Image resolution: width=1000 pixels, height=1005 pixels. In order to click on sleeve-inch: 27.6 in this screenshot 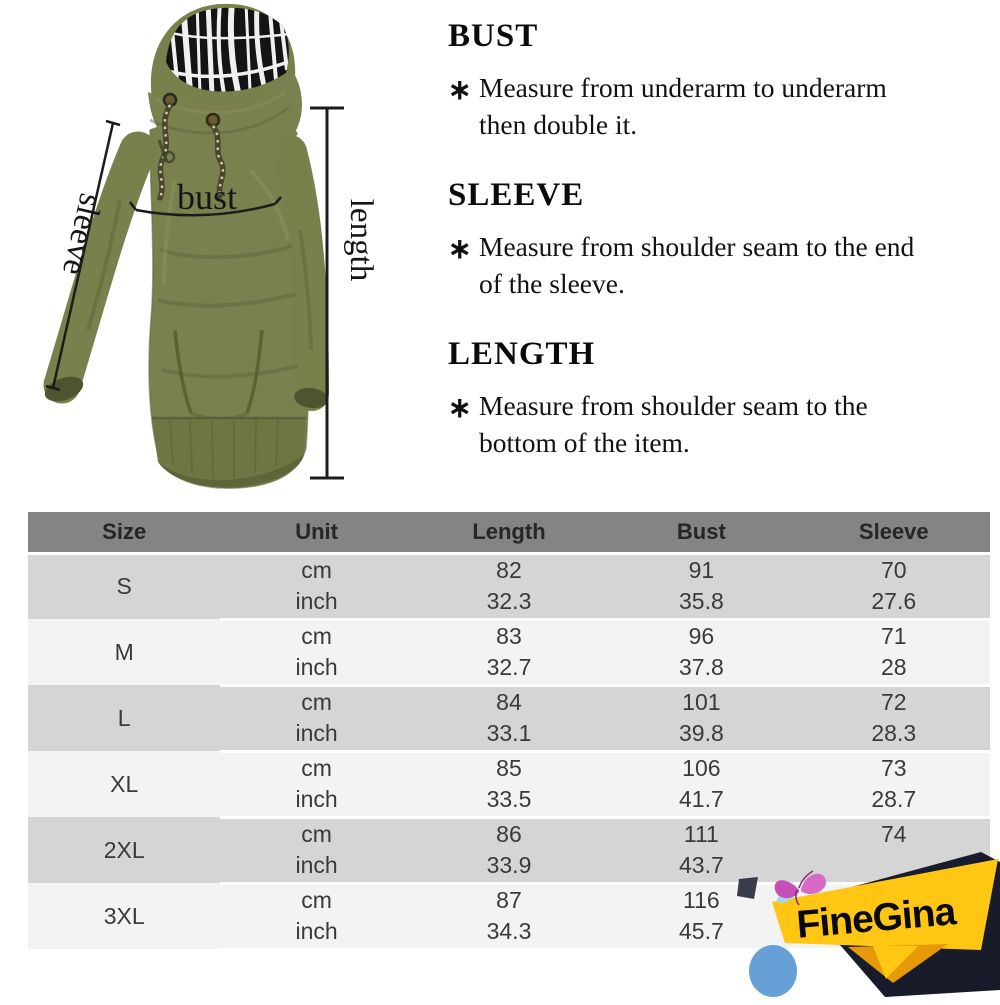, I will do `click(893, 603)`.